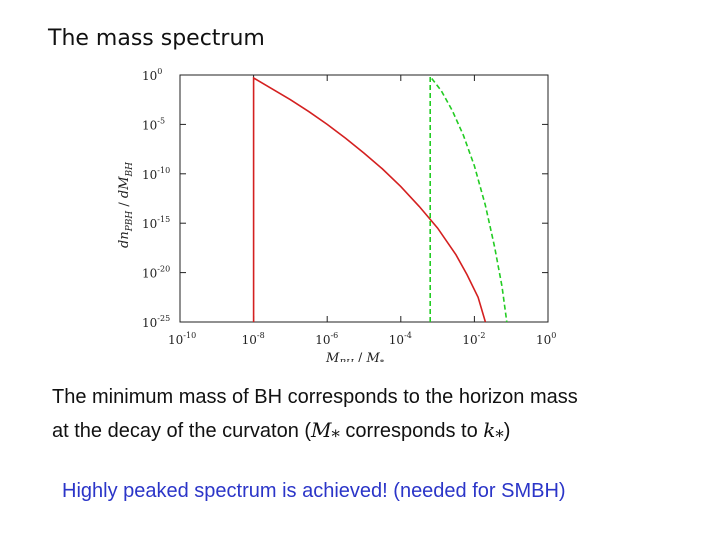  I want to click on y-tick-label: 10⁻¹⁵, so click(156, 223).